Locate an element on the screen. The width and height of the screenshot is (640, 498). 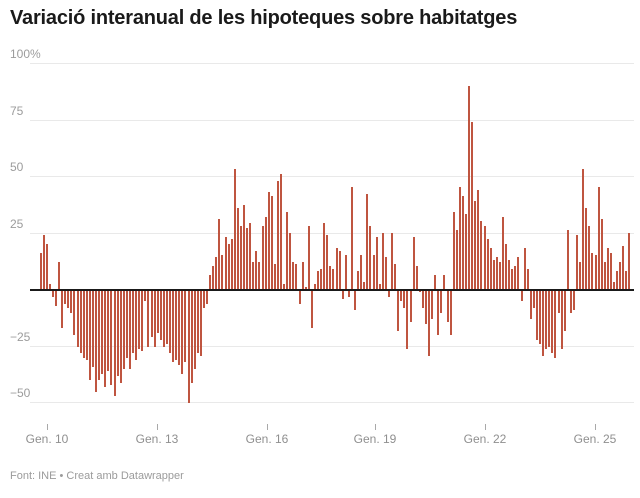
x-axis-tick-label: Gen. 10 is located at coordinates (47, 439).